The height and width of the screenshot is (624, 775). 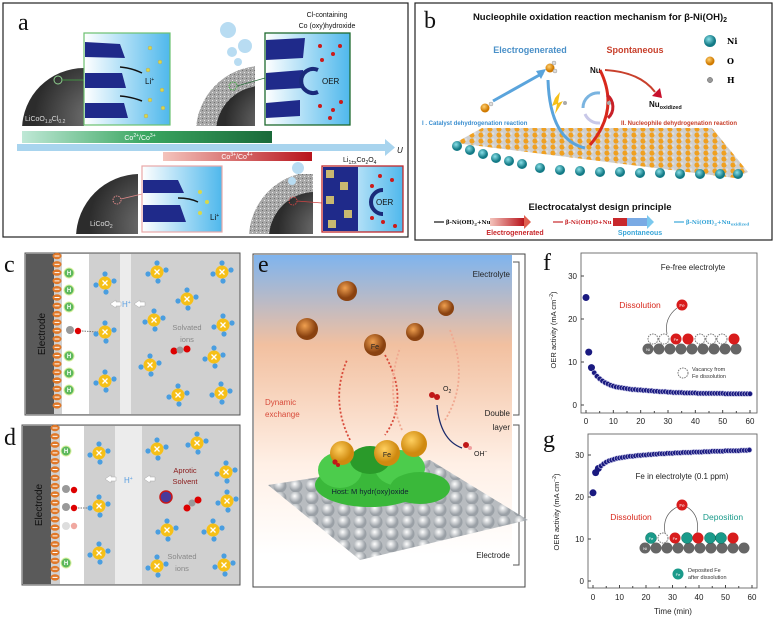 I want to click on x-tick-label: 10, so click(x=613, y=421).